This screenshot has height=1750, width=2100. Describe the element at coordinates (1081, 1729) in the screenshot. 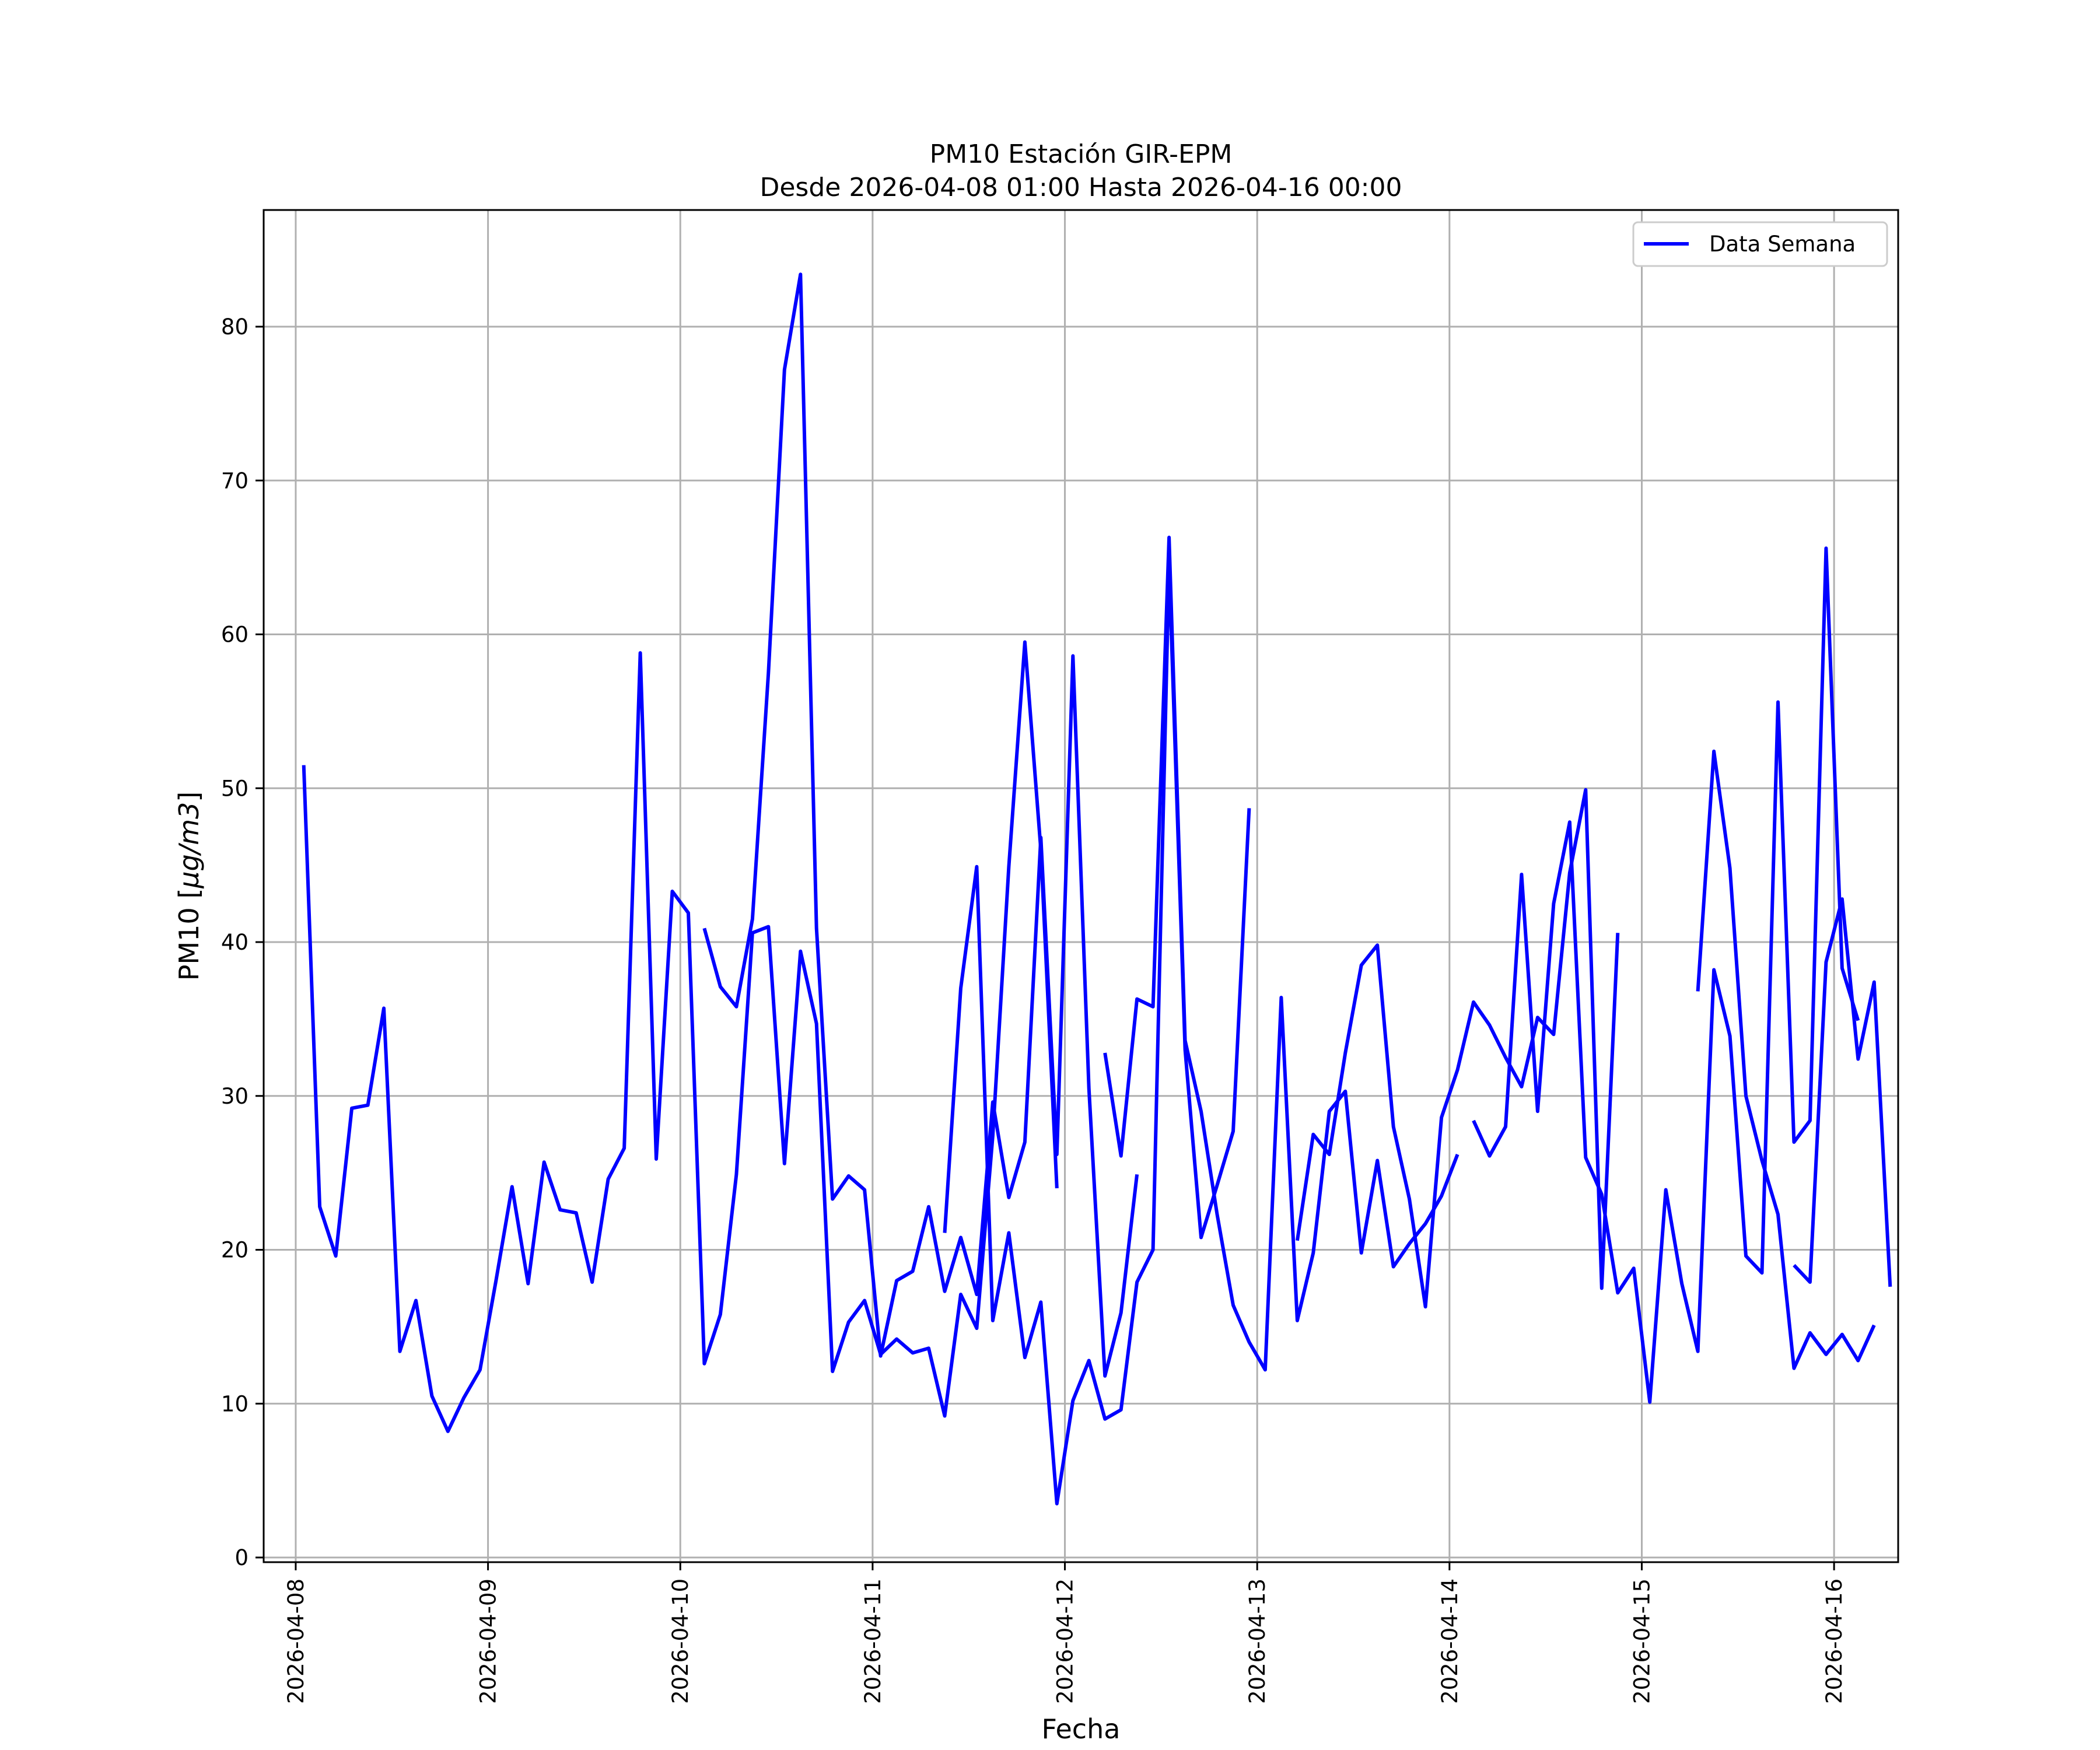

I see `x-axis-label: Fecha` at that location.